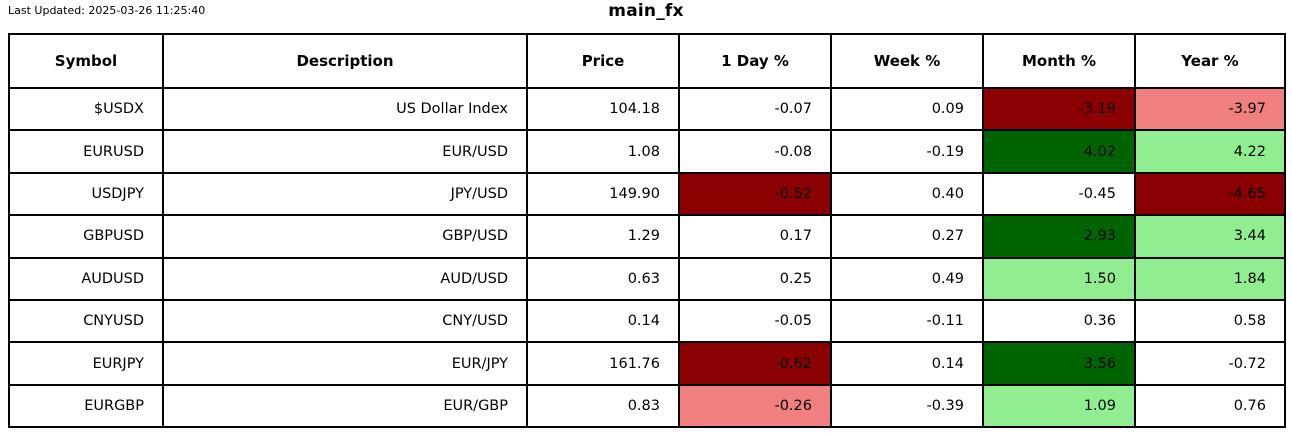 The width and height of the screenshot is (1292, 437). I want to click on week-change-cell: 0.27, so click(907, 236).